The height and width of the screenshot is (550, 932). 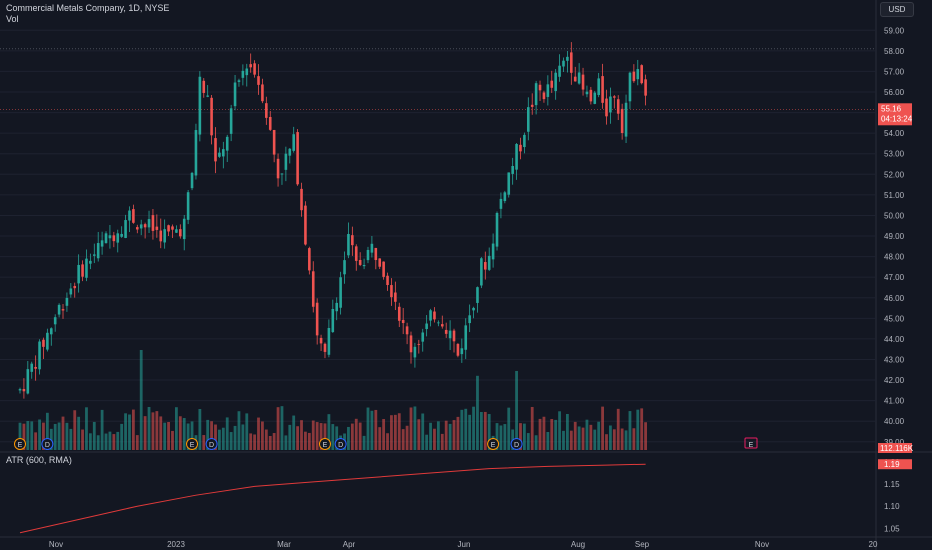 I want to click on earnings-marker, so click(x=324, y=444).